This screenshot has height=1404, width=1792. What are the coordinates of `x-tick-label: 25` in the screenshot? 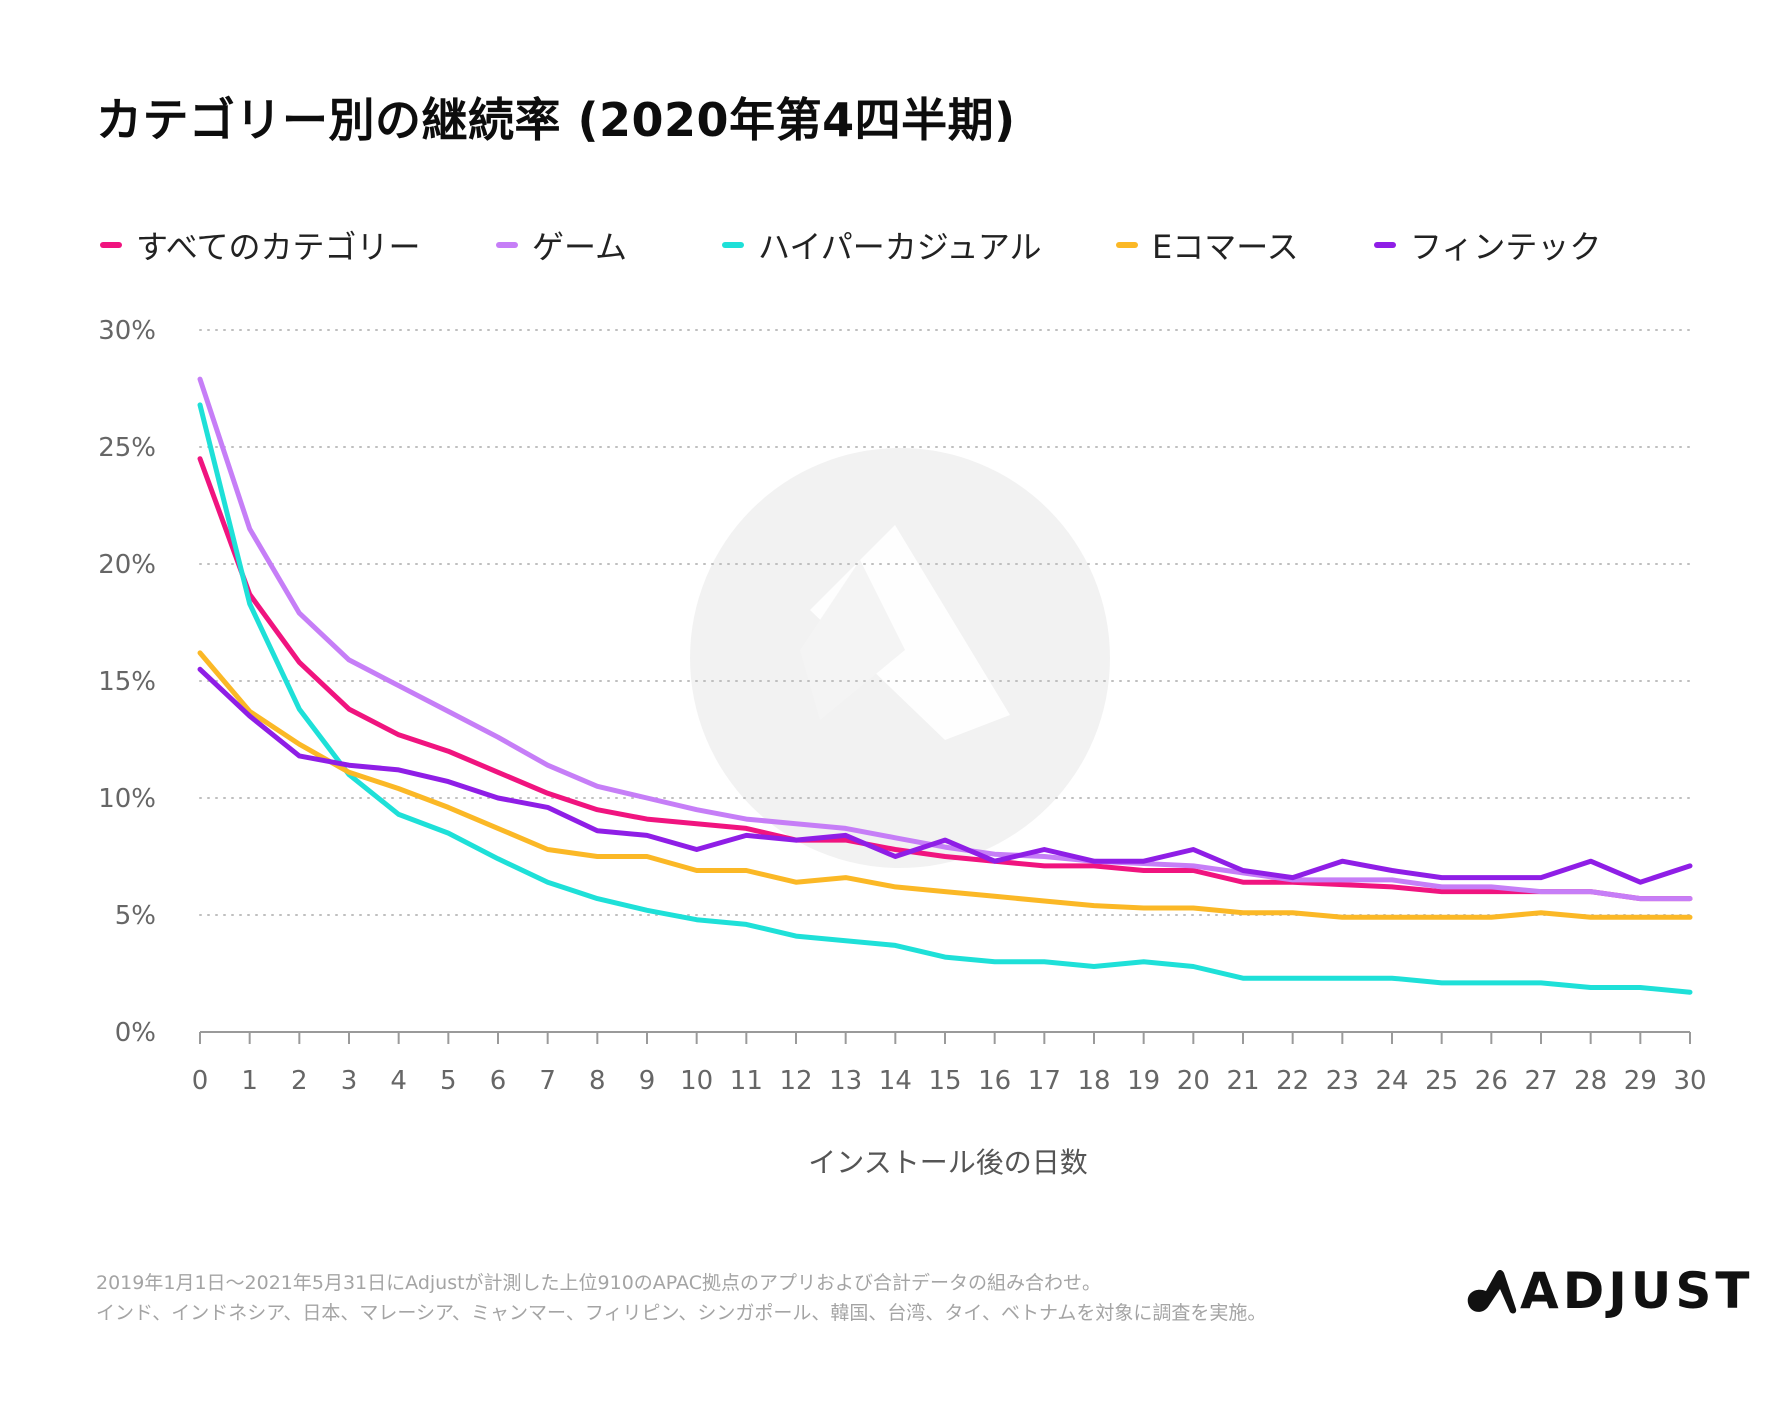 It's located at (1441, 1081).